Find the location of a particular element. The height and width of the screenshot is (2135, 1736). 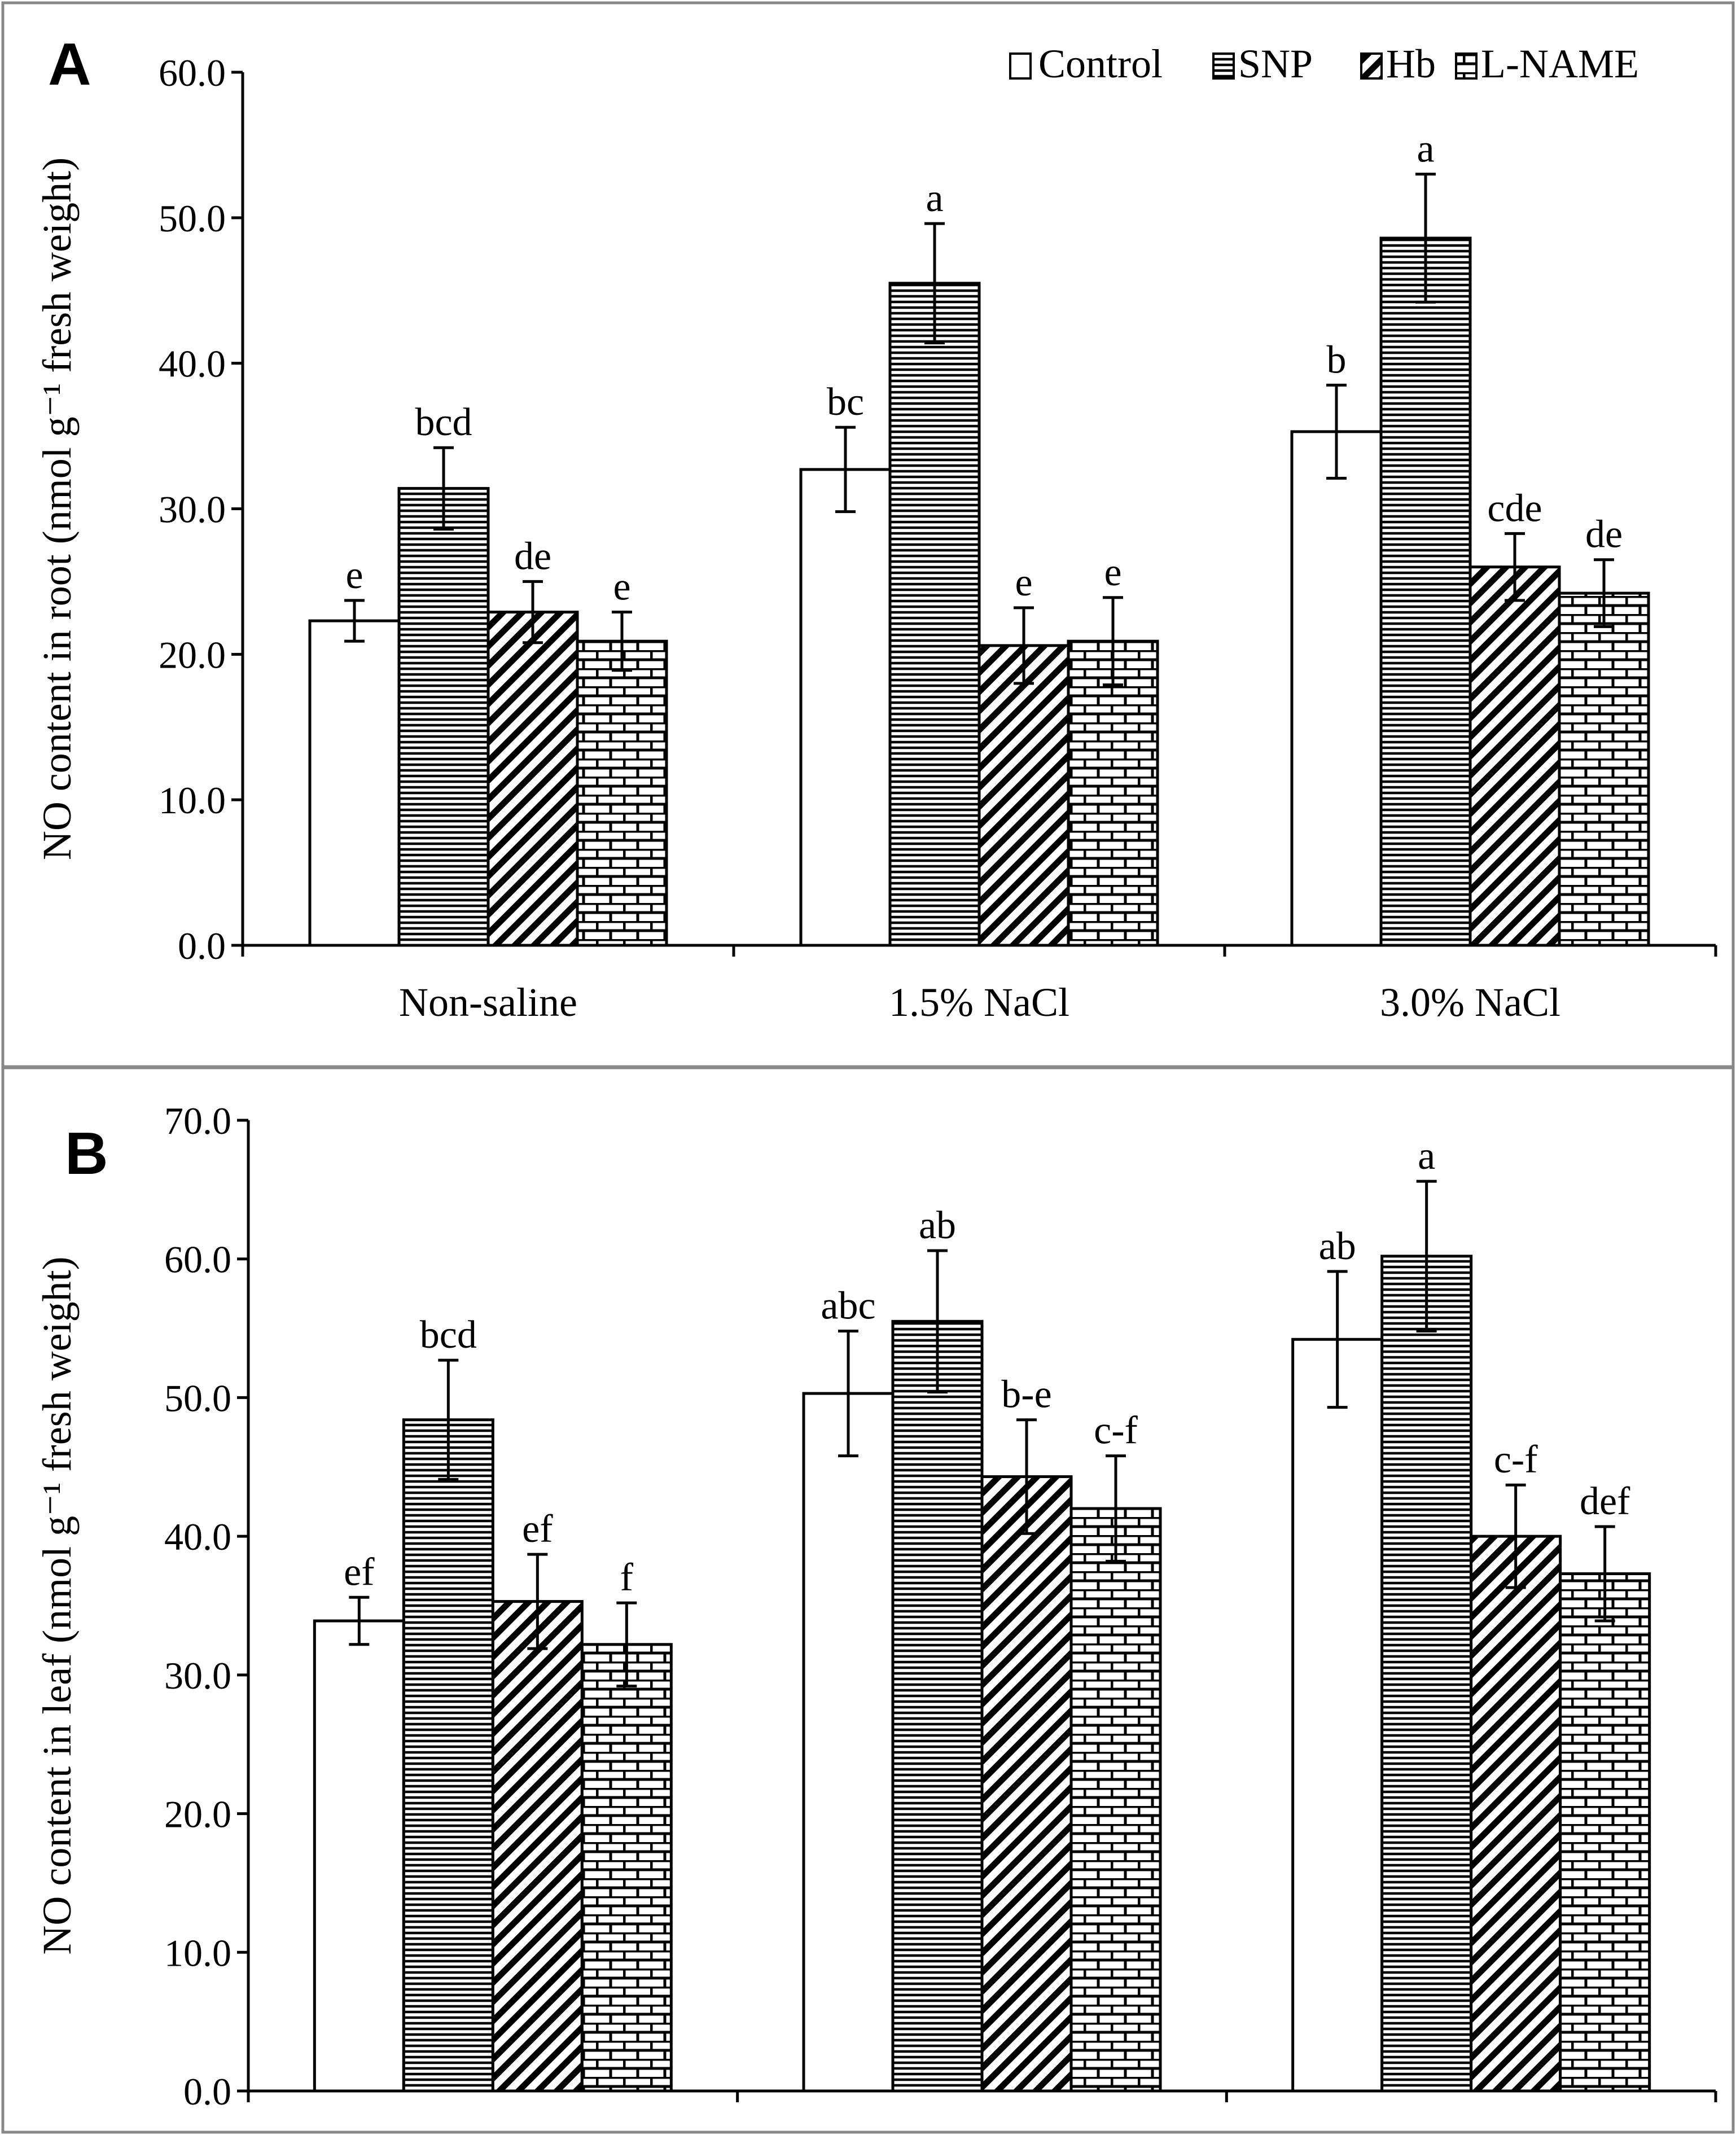

significance-letter-b: b-e is located at coordinates (1026, 1395).